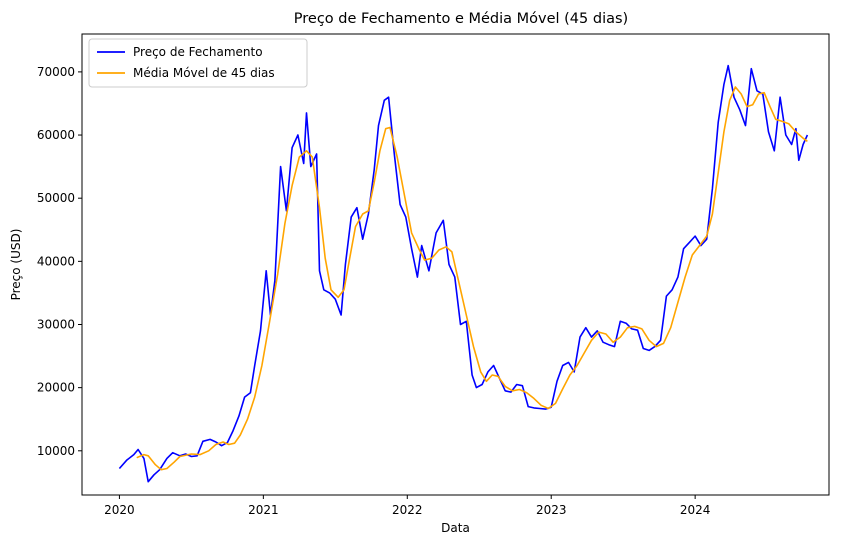 This screenshot has height=548, width=865. Describe the element at coordinates (263, 510) in the screenshot. I see `x-tick-label: 2021` at that location.